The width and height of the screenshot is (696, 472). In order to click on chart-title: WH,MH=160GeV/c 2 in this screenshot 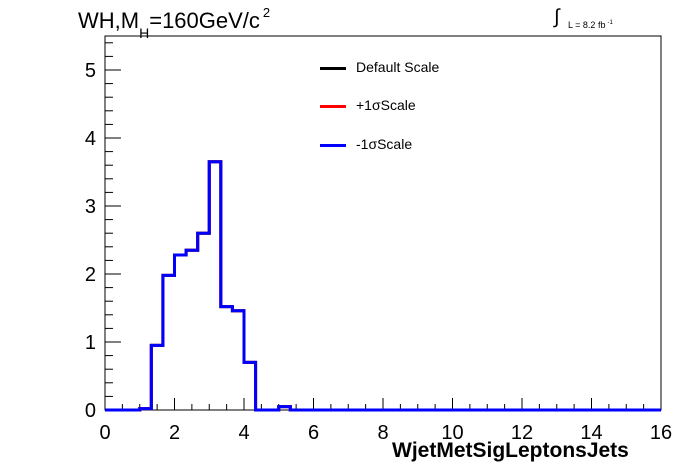, I will do `click(174, 23)`.